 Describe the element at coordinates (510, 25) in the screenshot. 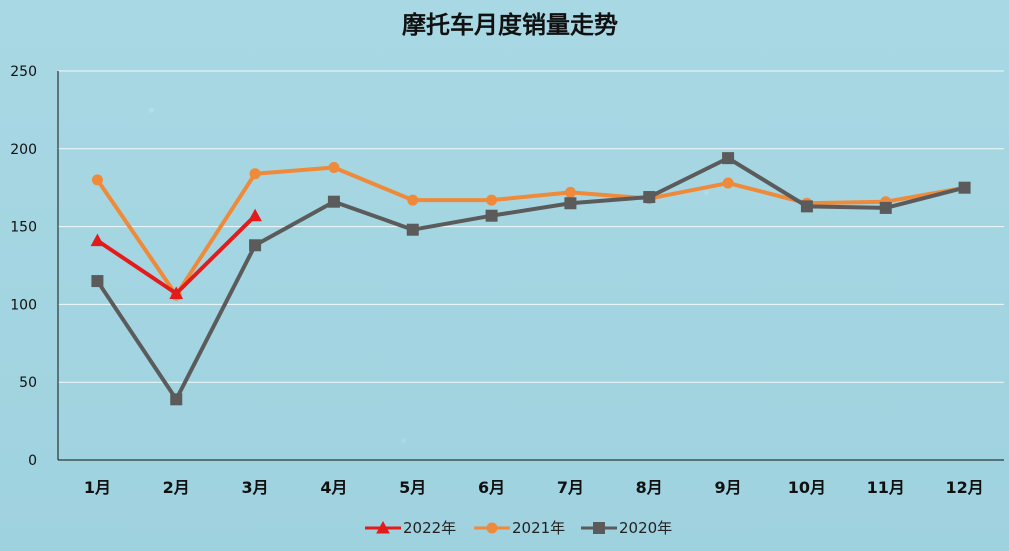

I see `chart-title: 摩托车月度销量走势` at that location.